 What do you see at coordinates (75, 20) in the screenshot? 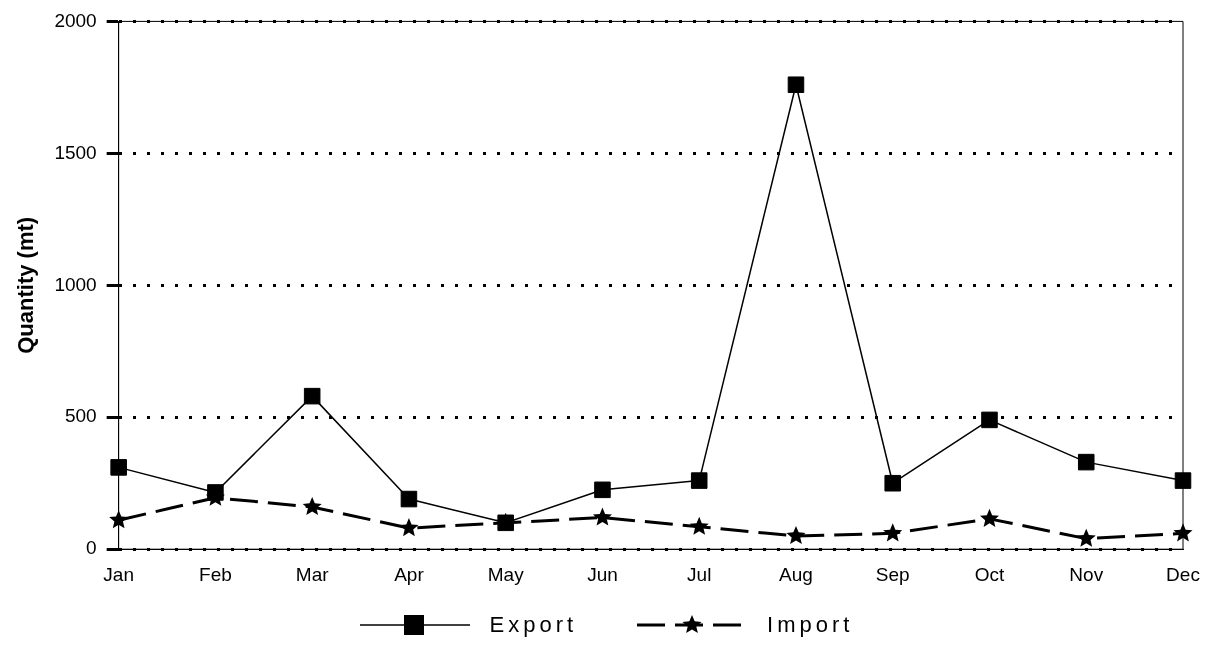
I see `y-tick-label: 2000` at bounding box center [75, 20].